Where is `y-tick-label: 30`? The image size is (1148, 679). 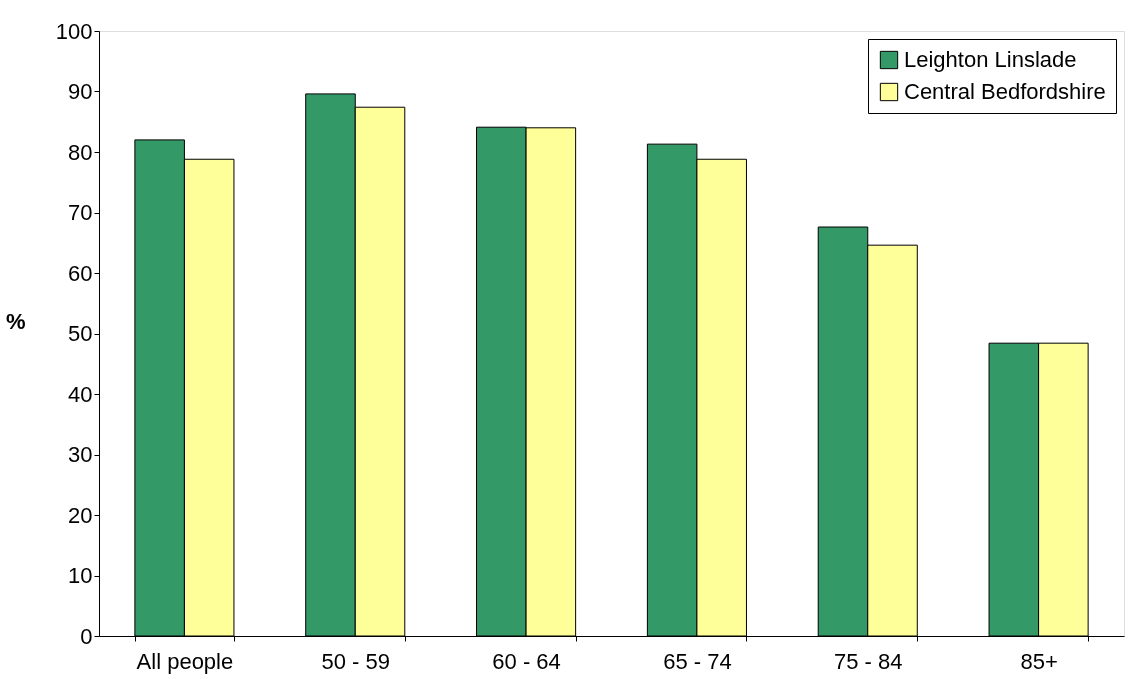 y-tick-label: 30 is located at coordinates (80, 454).